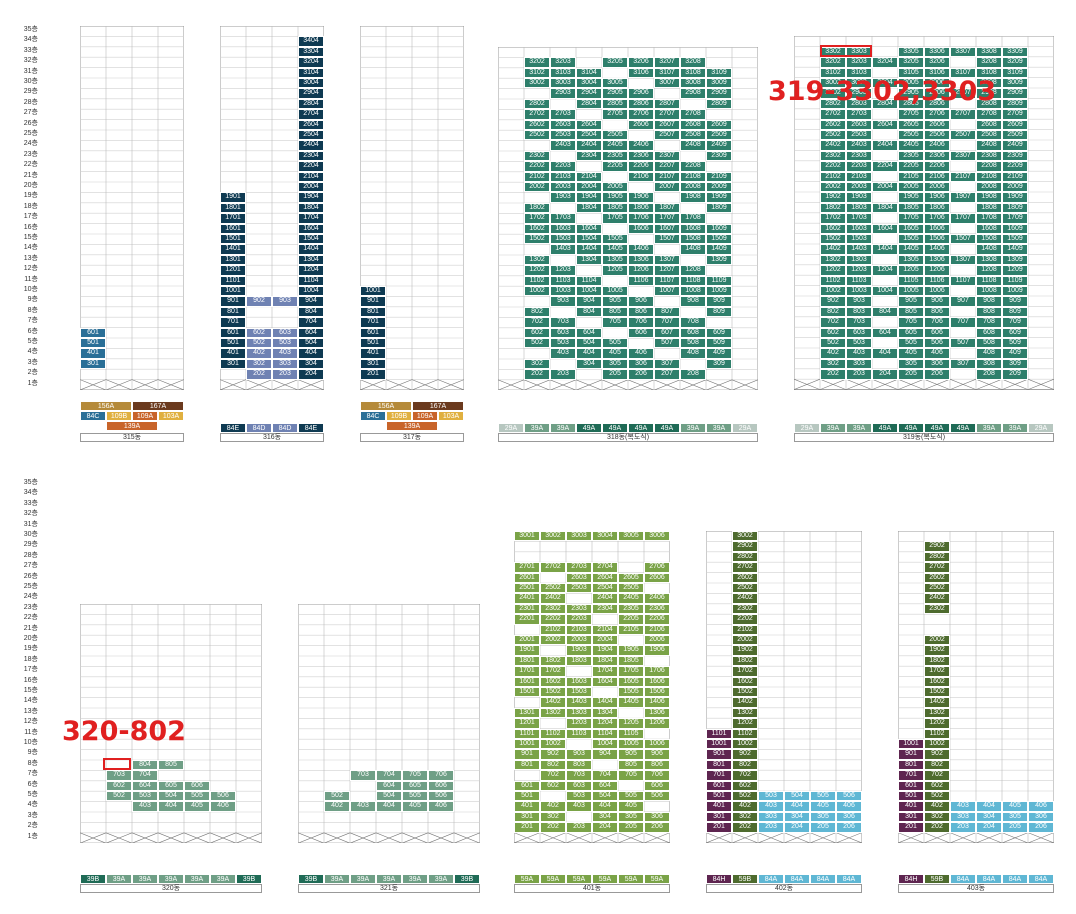  I want to click on unit-cell: 1702, so click(937, 671).